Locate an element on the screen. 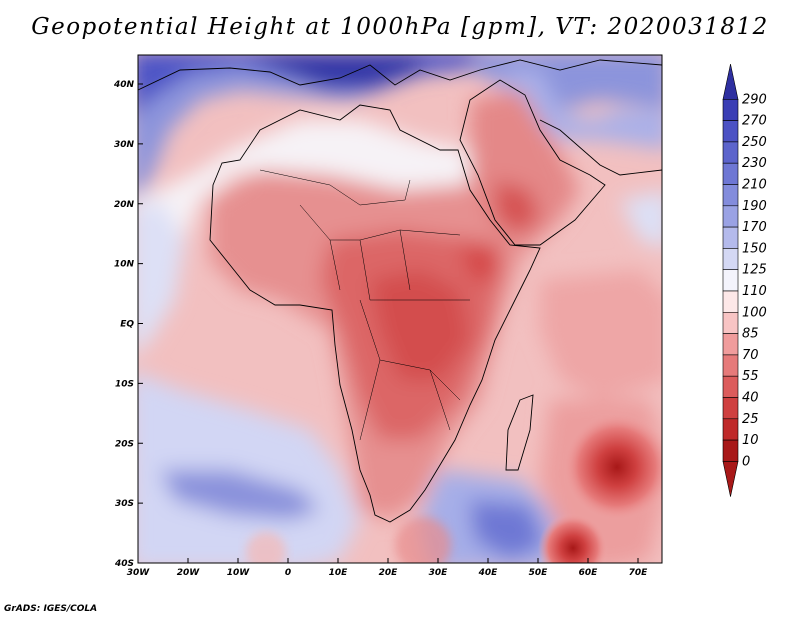 This screenshot has width=800, height=618. lat-label-30n: 30N is located at coordinates (124, 145).